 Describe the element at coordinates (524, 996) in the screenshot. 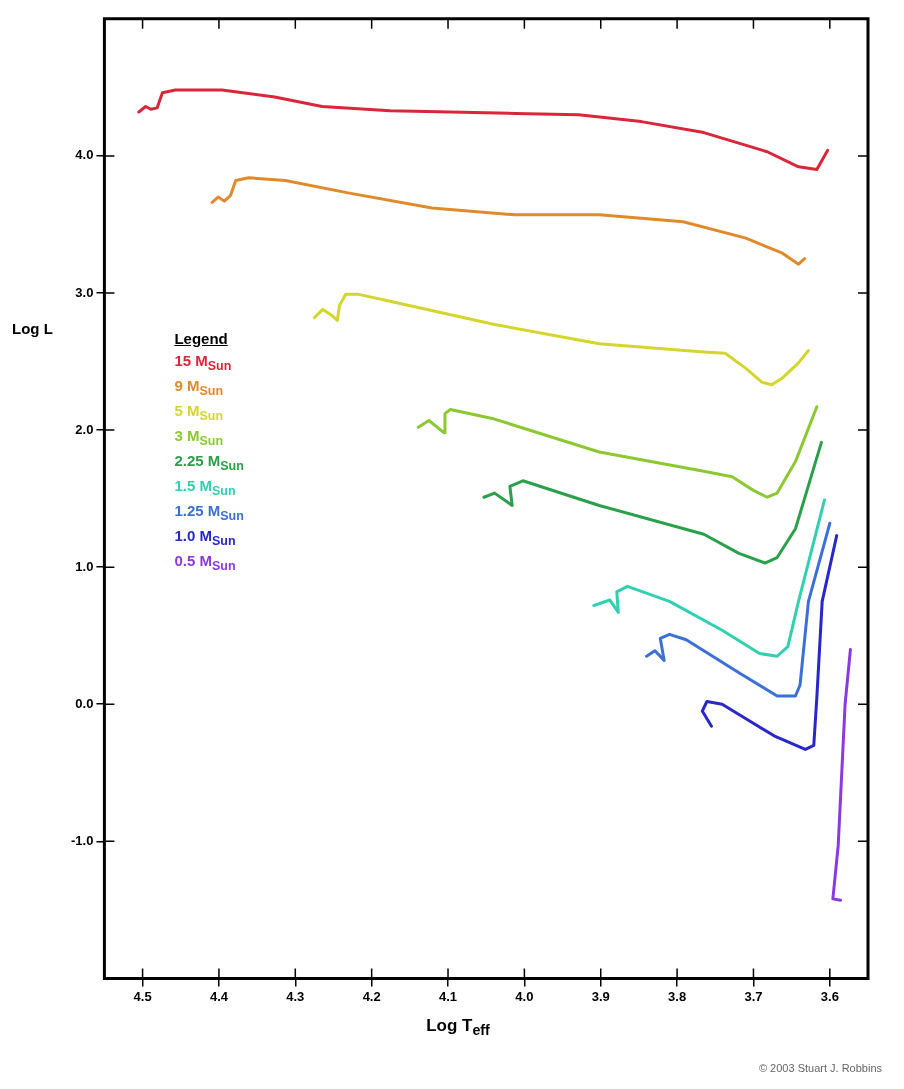

I see `x-tick-label: 4.0` at that location.